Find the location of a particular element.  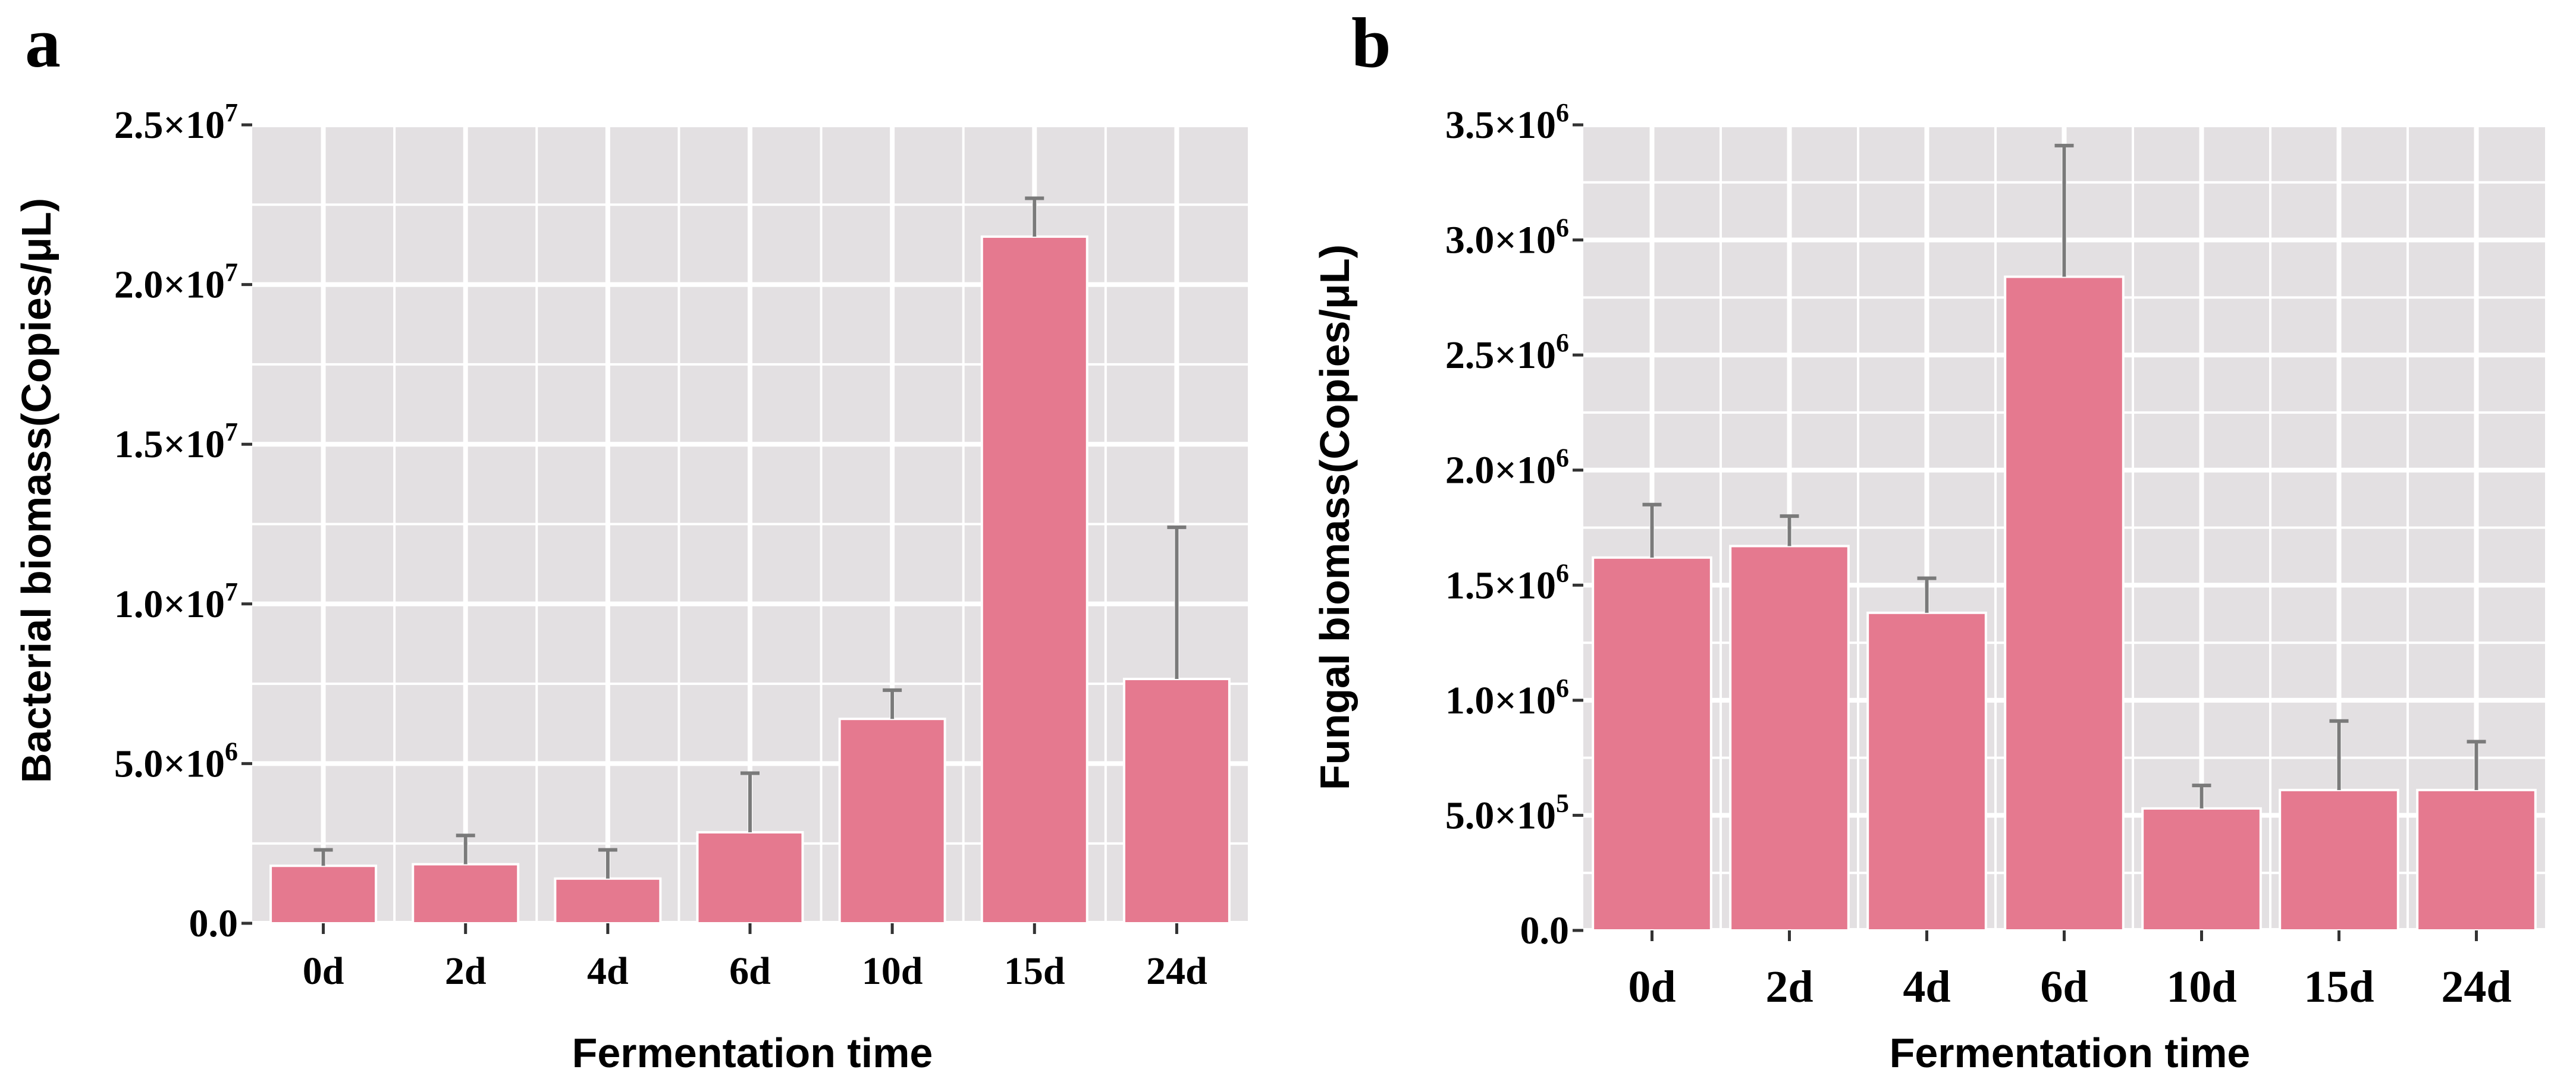

y-tick-label: 3.5×10⁶ is located at coordinates (1507, 122).